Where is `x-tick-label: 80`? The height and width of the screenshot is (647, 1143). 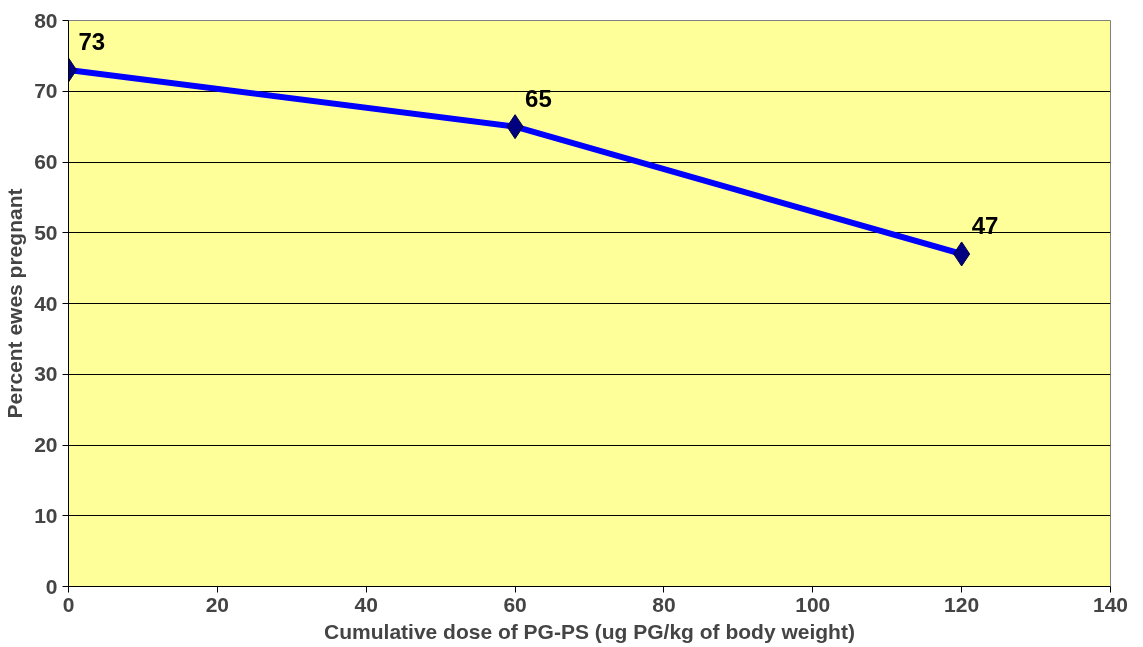 x-tick-label: 80 is located at coordinates (664, 604).